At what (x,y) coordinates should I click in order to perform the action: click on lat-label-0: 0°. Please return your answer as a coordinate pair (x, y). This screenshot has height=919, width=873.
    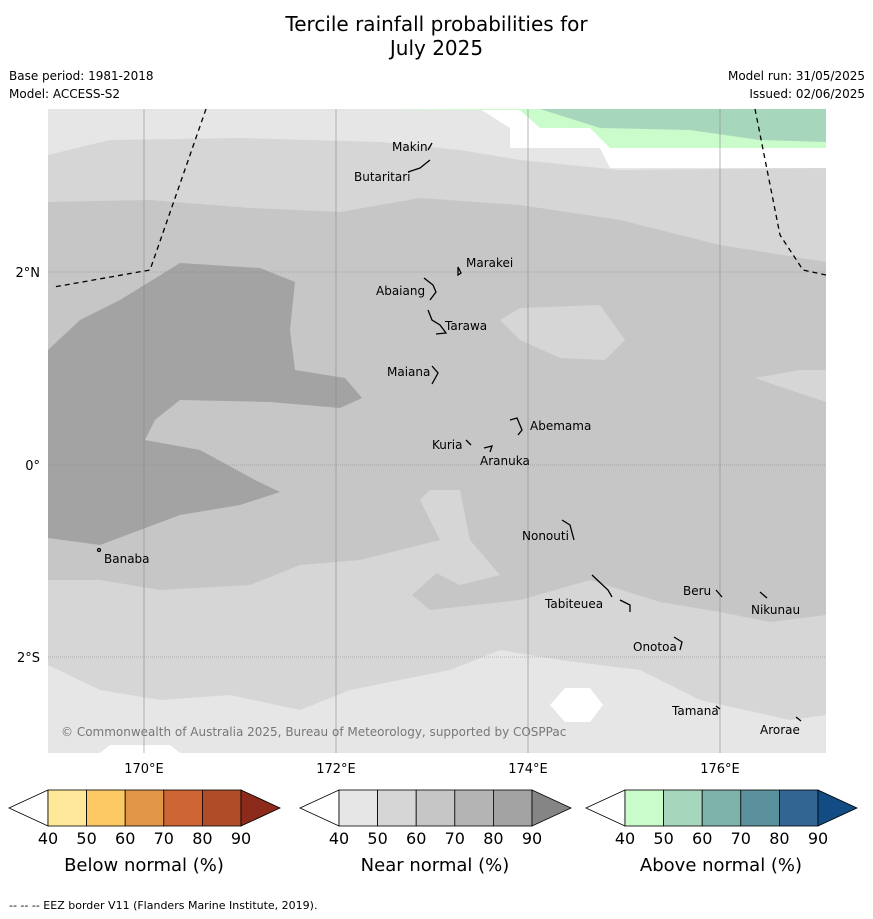
    Looking at the image, I should click on (32, 466).